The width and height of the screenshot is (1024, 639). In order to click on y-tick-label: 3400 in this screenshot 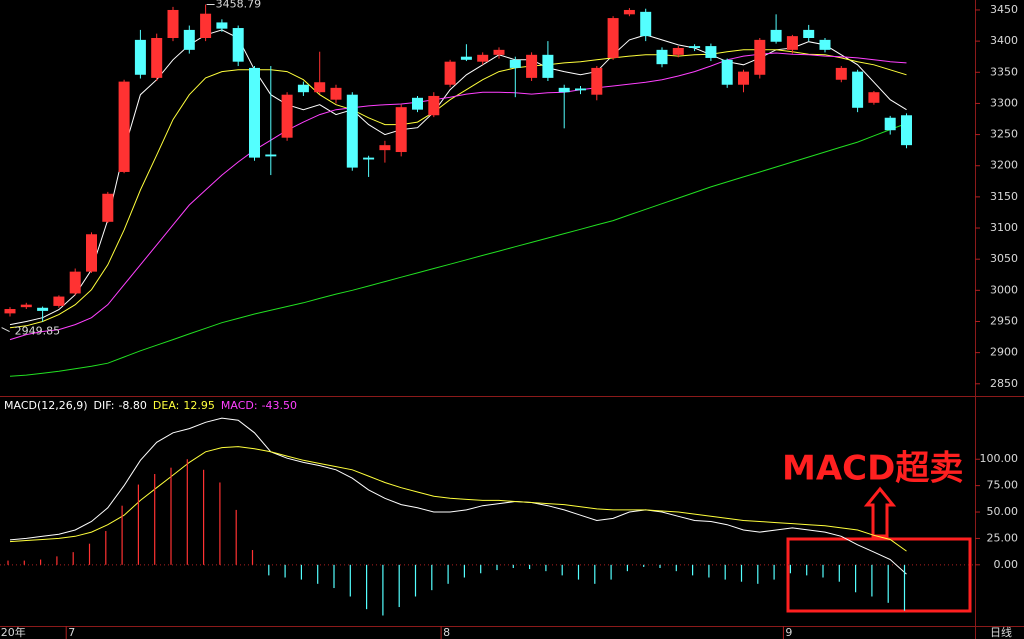, I will do `click(1004, 40)`.